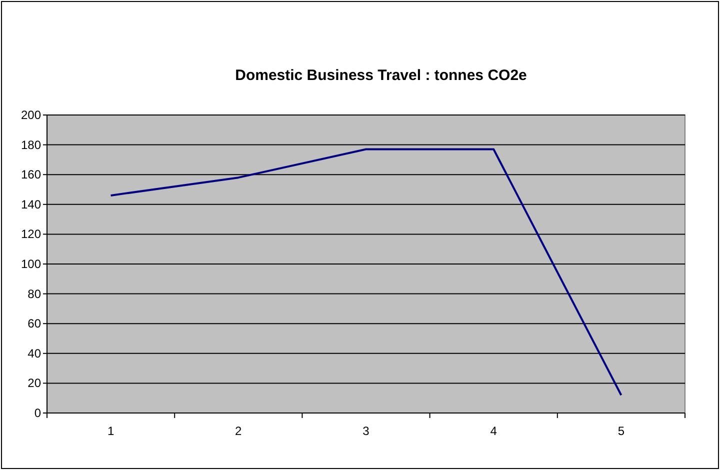  What do you see at coordinates (38, 413) in the screenshot?
I see `y-tick-label: 0` at bounding box center [38, 413].